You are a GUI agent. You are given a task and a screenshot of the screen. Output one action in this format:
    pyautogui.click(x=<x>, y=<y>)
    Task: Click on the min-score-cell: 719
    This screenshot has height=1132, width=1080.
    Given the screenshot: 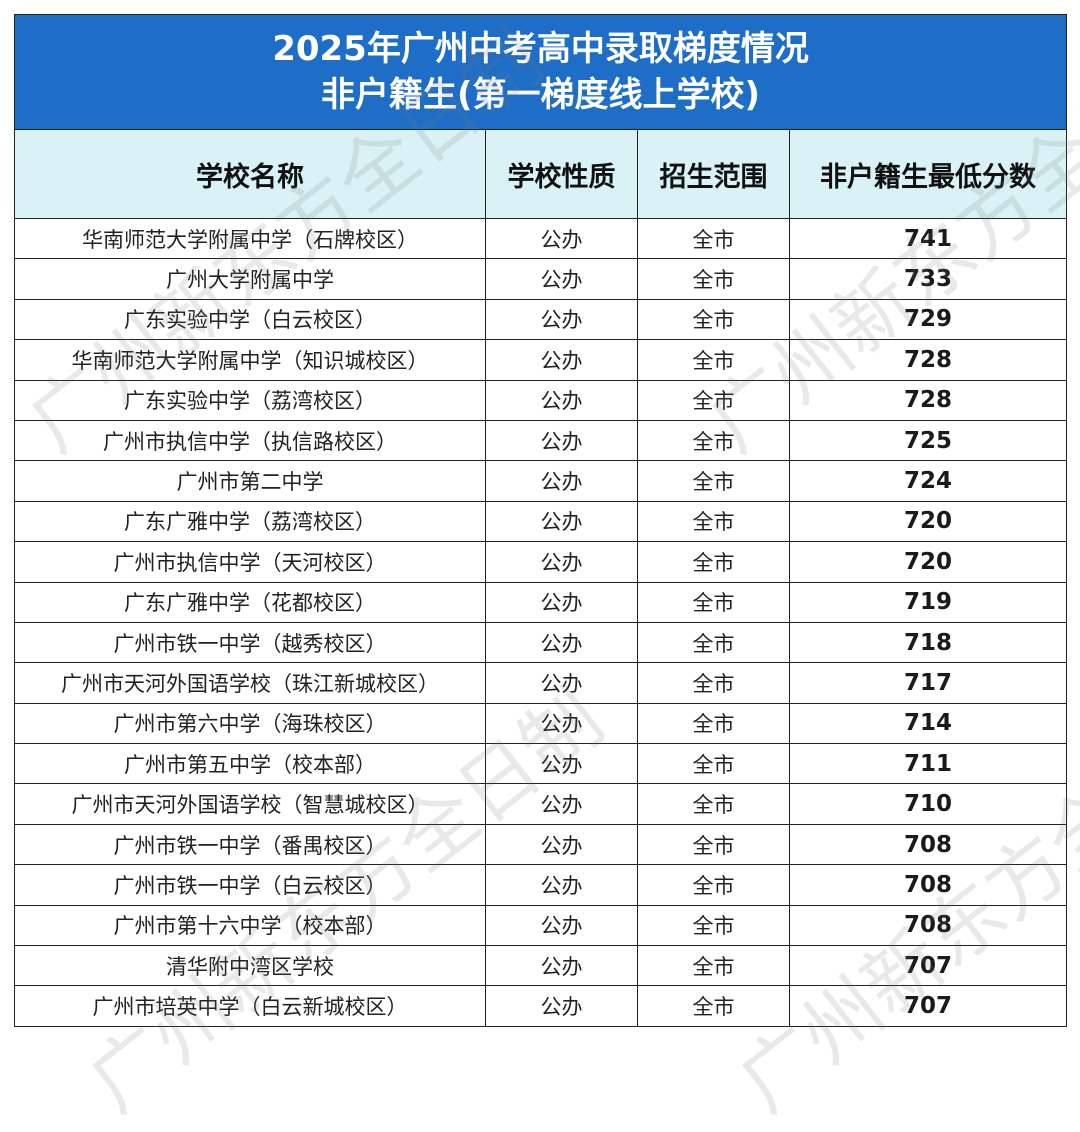 What is the action you would take?
    pyautogui.click(x=928, y=602)
    